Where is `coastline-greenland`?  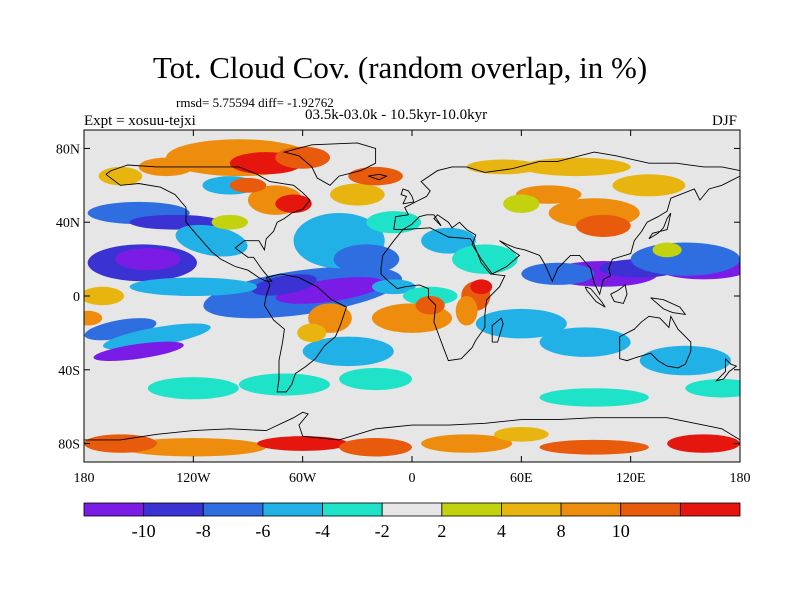
coastline-greenland is located at coordinates (329, 164).